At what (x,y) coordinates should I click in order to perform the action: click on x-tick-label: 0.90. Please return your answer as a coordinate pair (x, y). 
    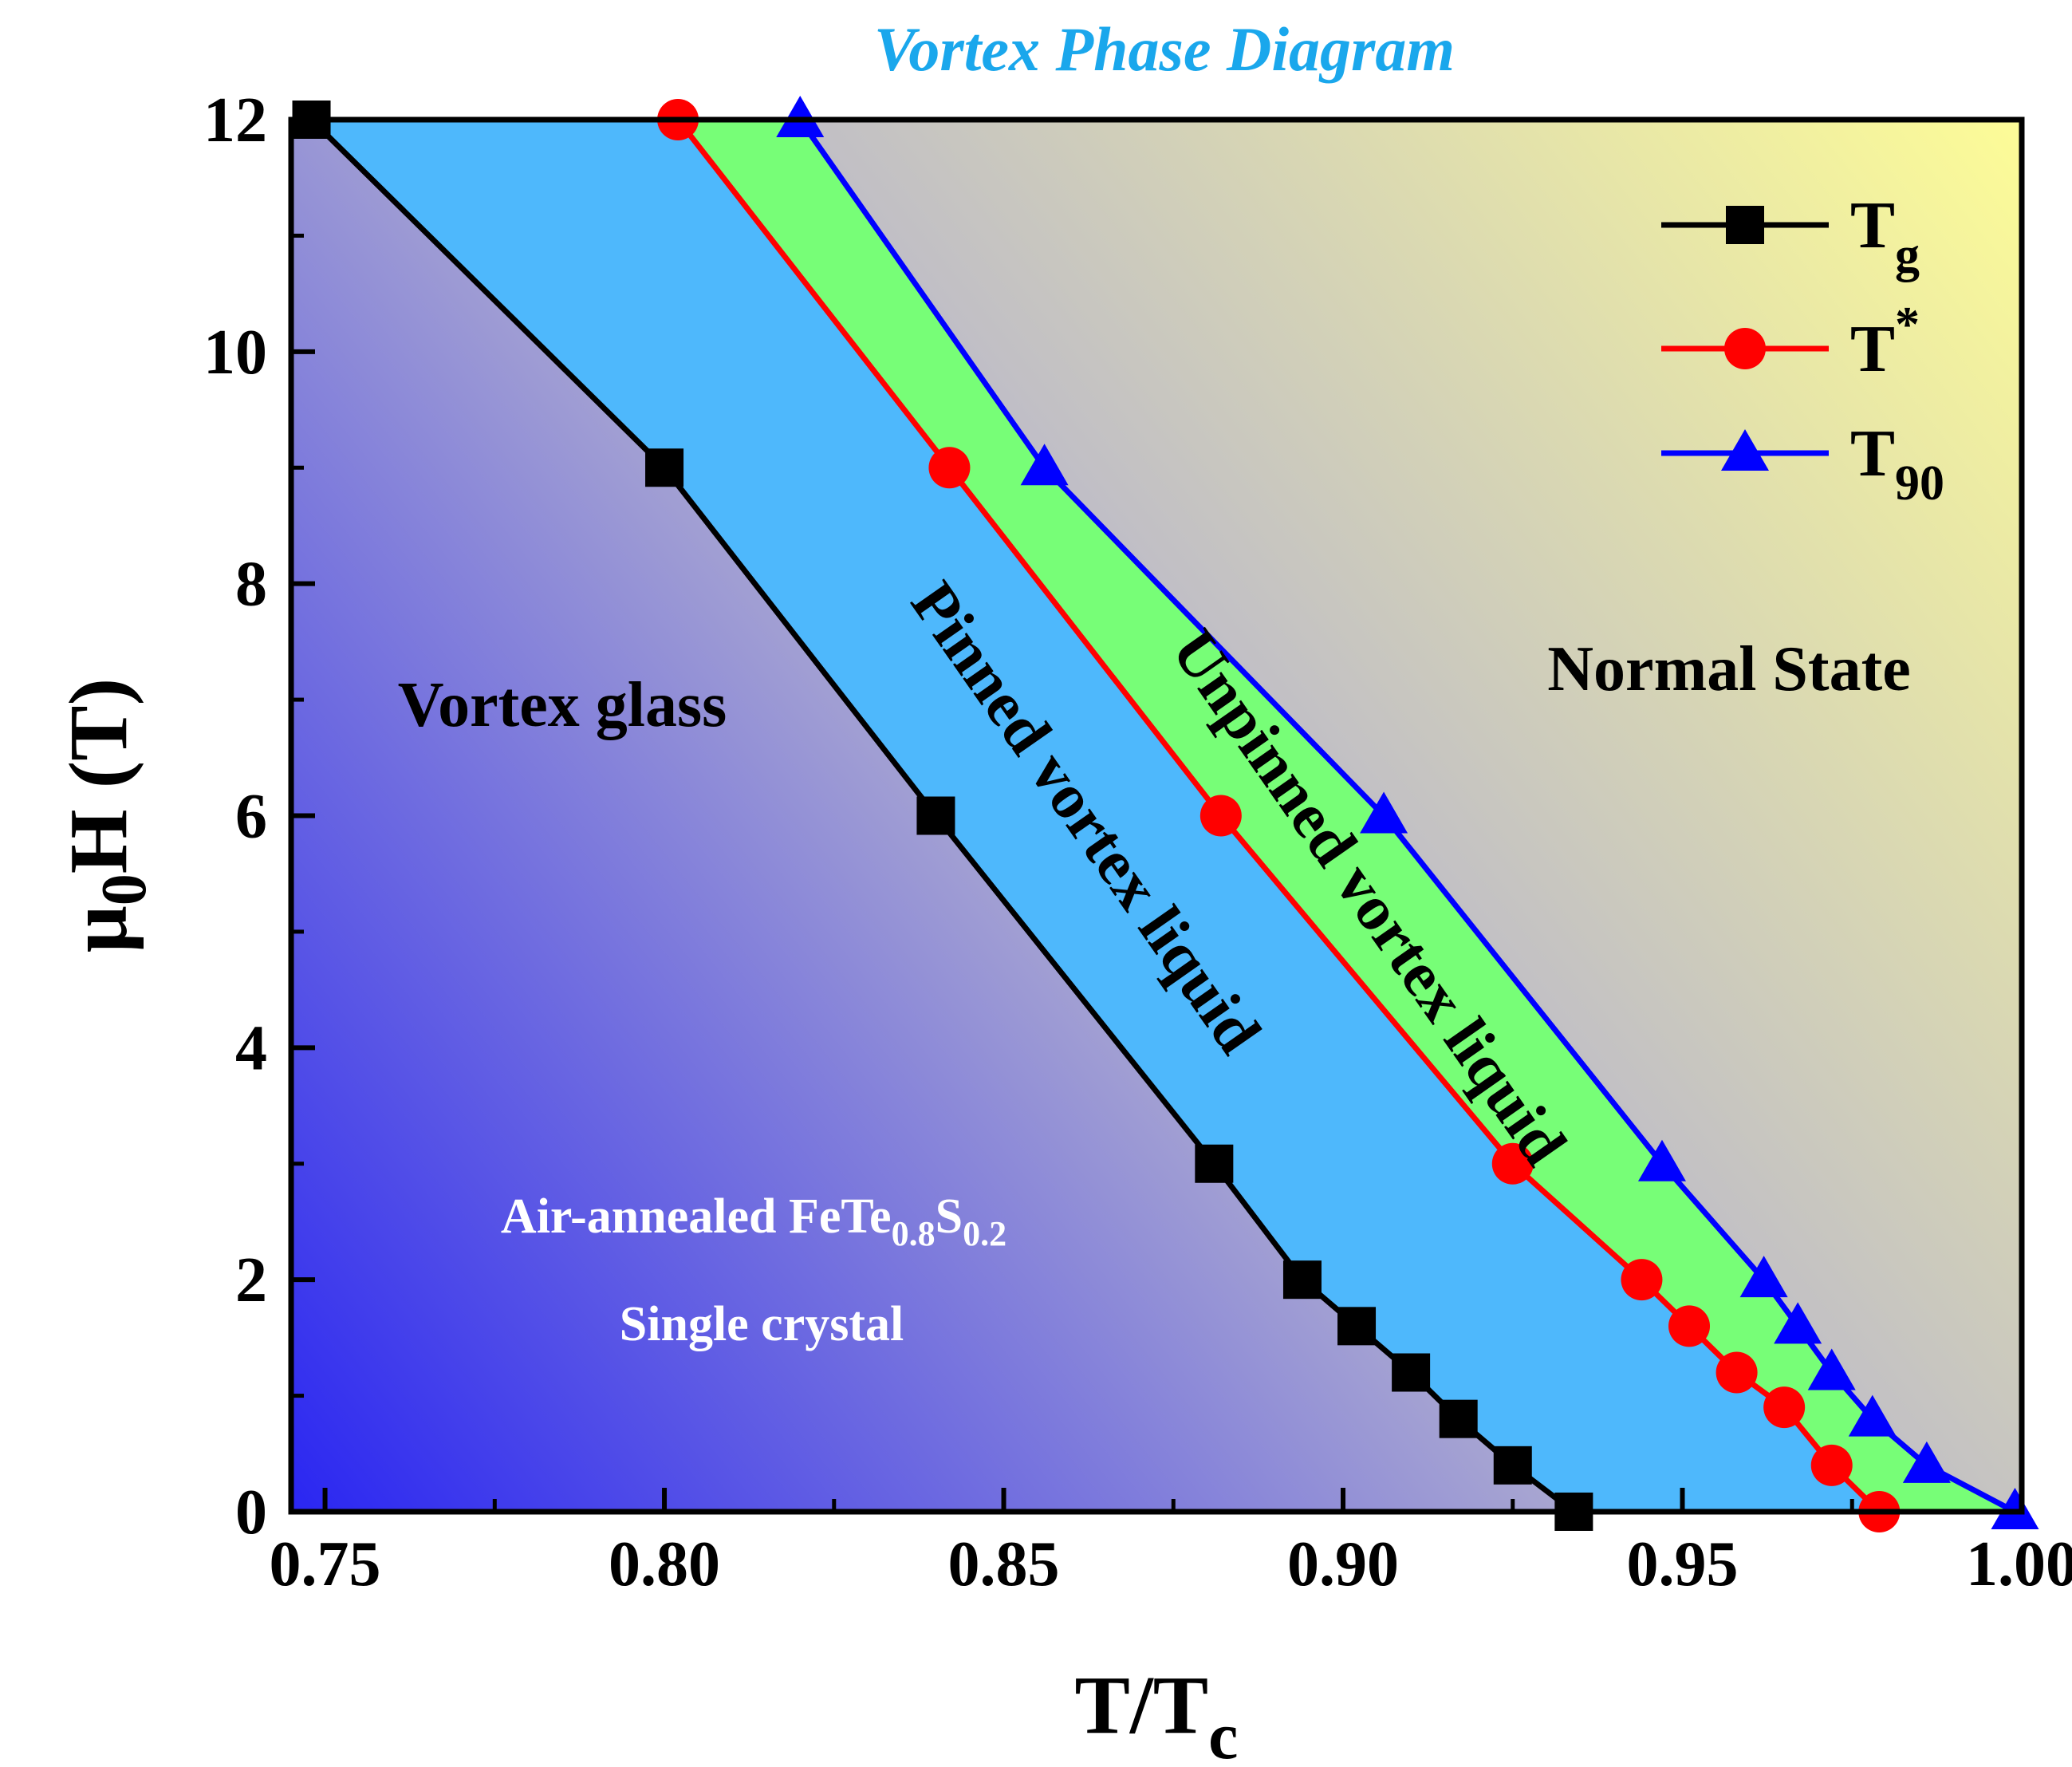
    Looking at the image, I should click on (1343, 1564).